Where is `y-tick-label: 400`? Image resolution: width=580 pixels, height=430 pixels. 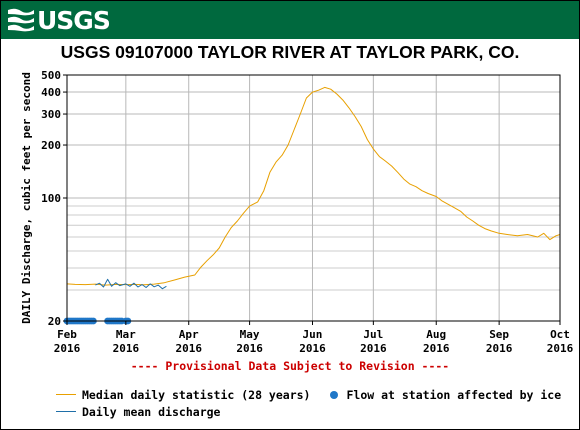
y-tick-label: 400 is located at coordinates (51, 92).